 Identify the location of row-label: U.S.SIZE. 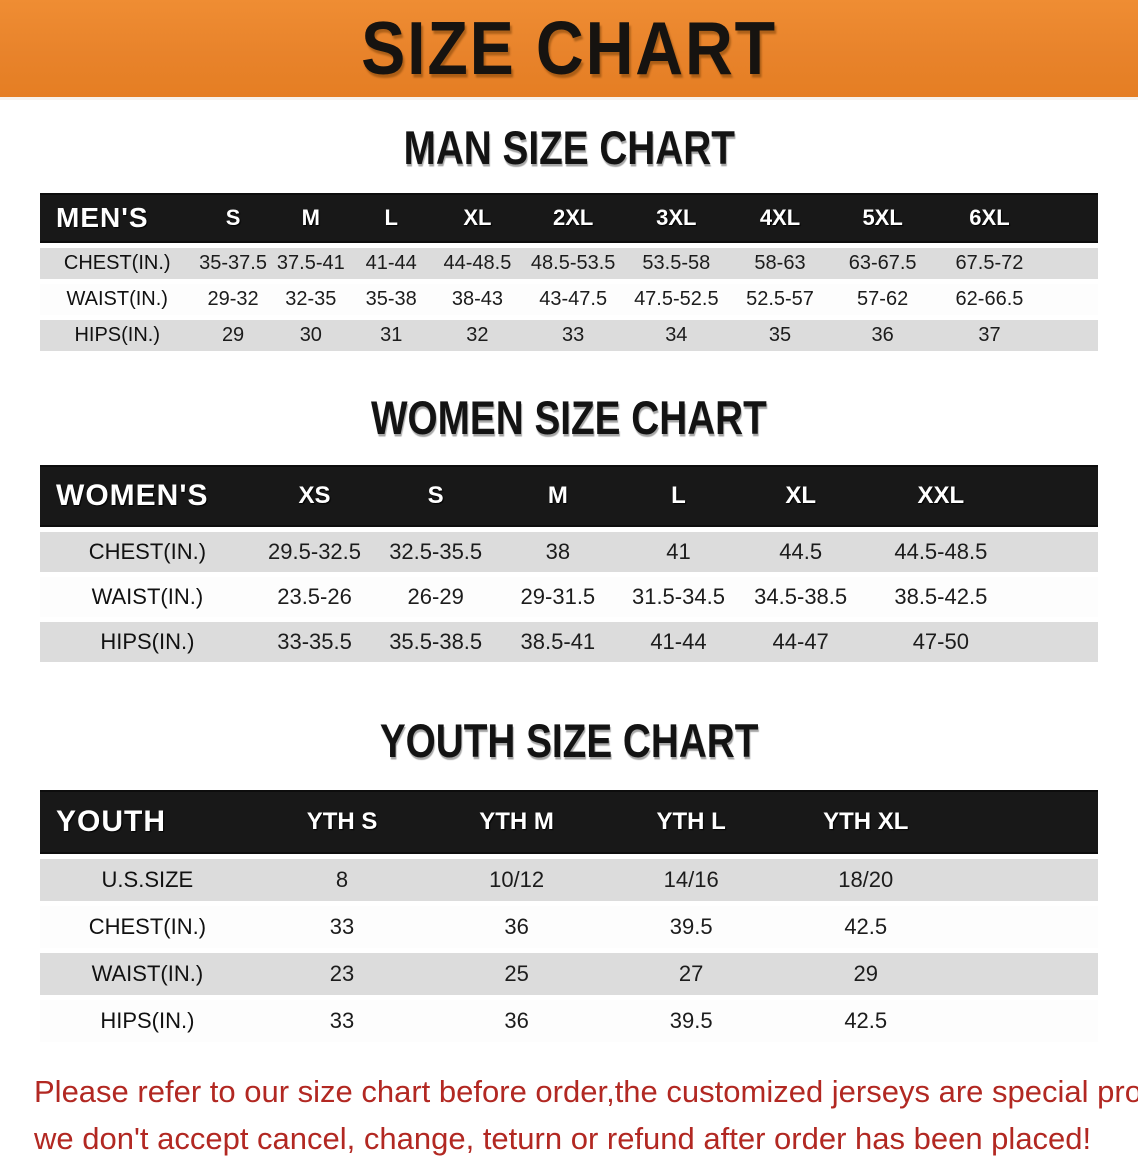
(147, 880).